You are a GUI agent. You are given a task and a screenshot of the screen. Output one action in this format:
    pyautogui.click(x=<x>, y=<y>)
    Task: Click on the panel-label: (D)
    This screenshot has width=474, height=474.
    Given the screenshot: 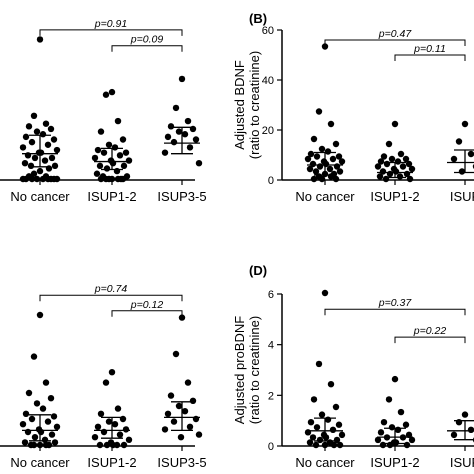 What is the action you would take?
    pyautogui.click(x=258, y=270)
    